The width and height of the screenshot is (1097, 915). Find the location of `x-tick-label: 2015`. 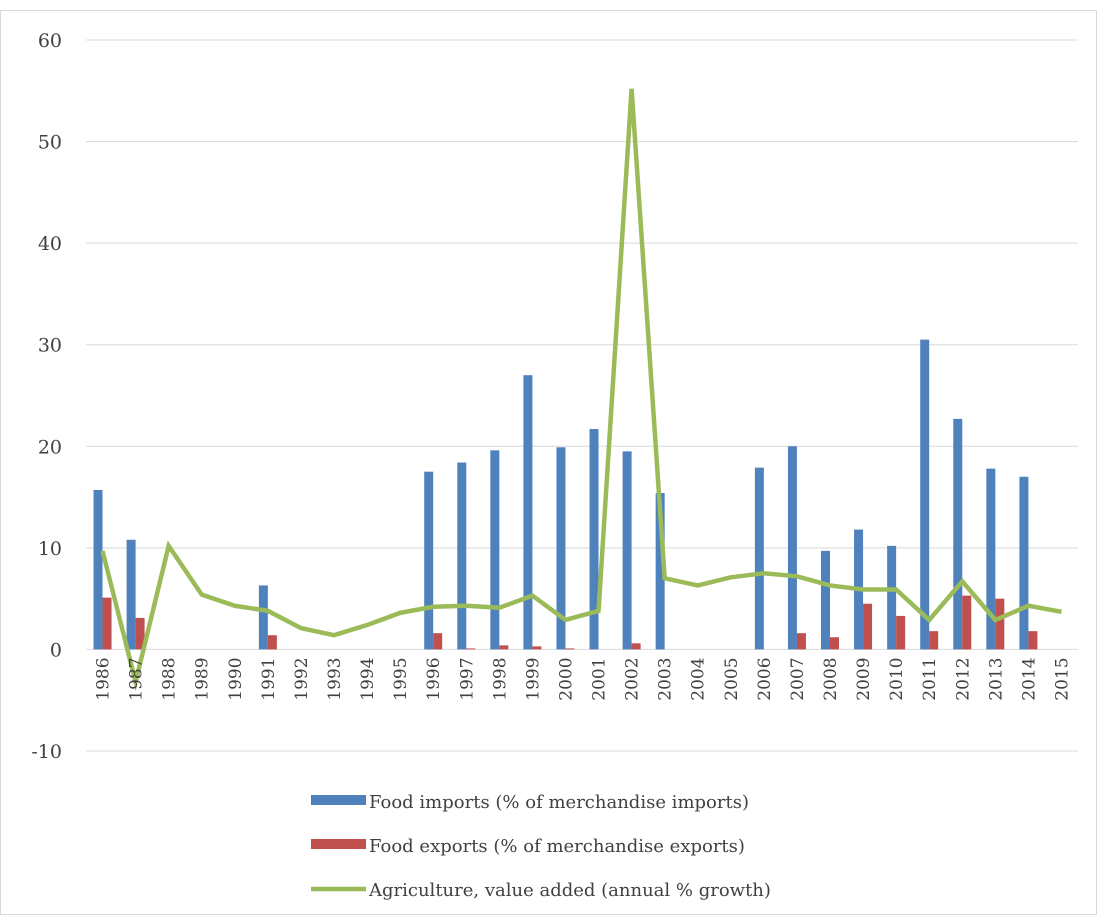

x-tick-label: 2015 is located at coordinates (1062, 678).